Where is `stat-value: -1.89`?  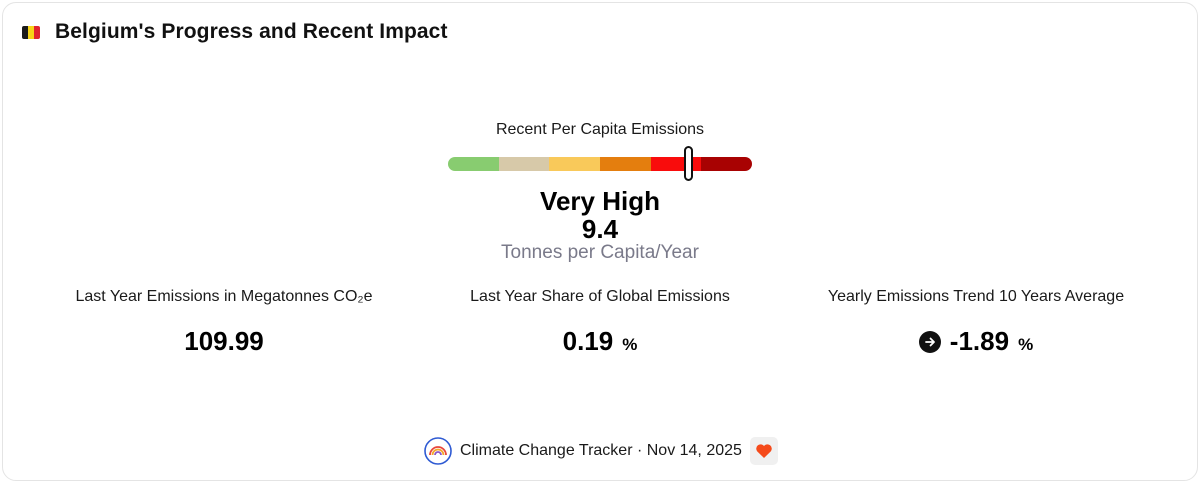 stat-value: -1.89 is located at coordinates (979, 341).